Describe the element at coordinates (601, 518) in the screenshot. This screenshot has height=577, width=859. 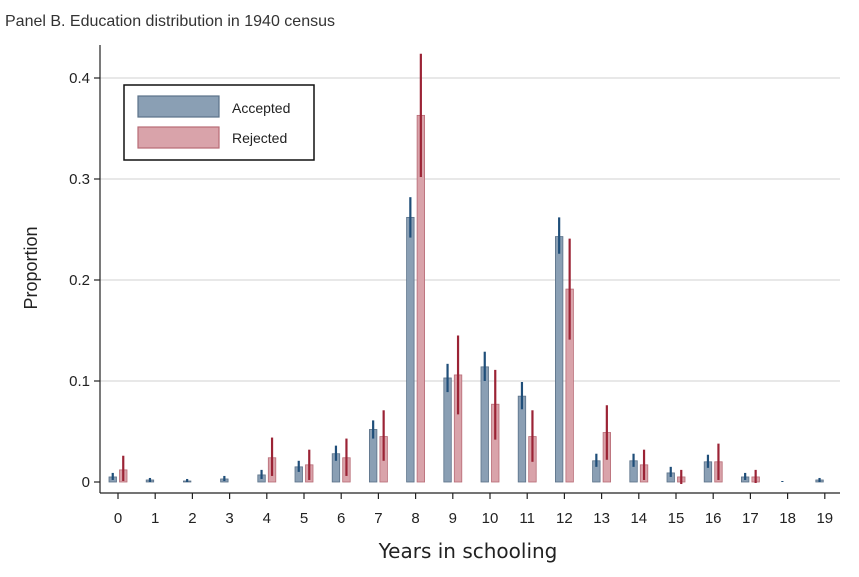
I see `x-tick-label: 13` at that location.